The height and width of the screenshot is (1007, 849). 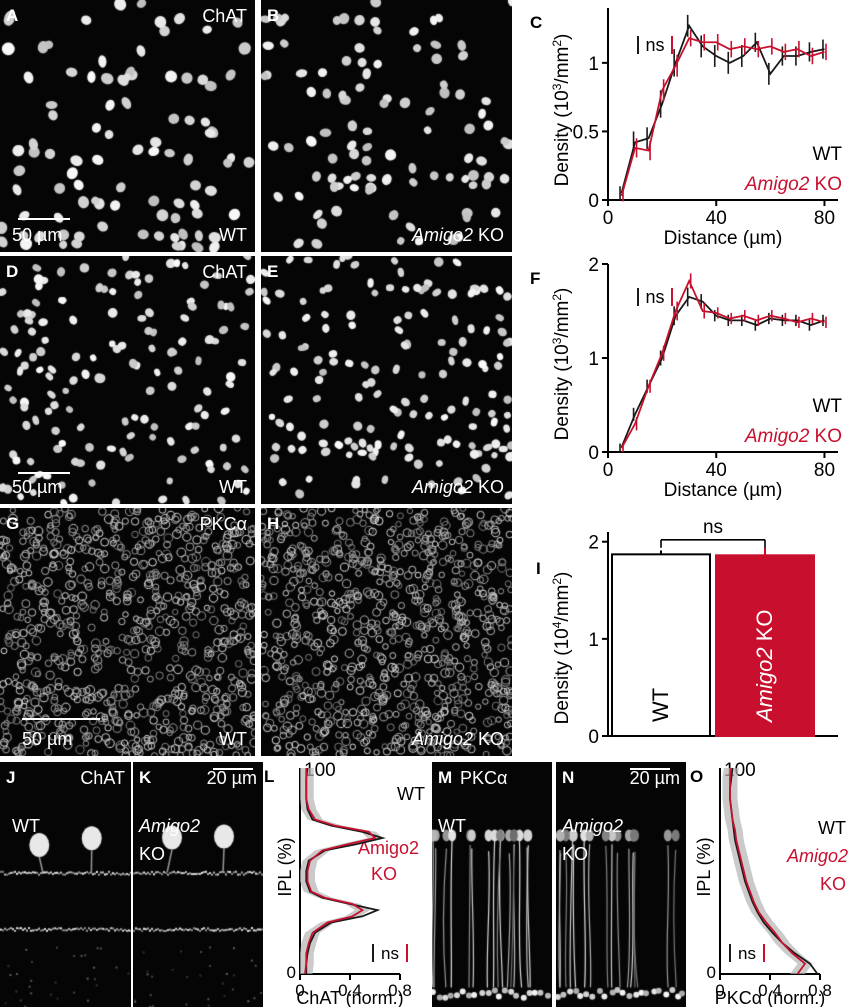 I want to click on y-tick-label-f: 0, so click(x=593, y=453).